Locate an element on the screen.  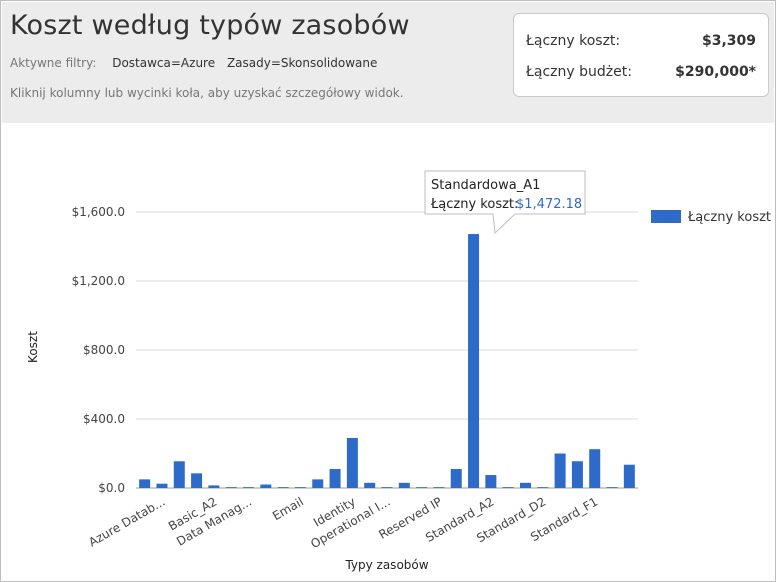
total-cost-row: Łączny koszt: $3,309 is located at coordinates (641, 41).